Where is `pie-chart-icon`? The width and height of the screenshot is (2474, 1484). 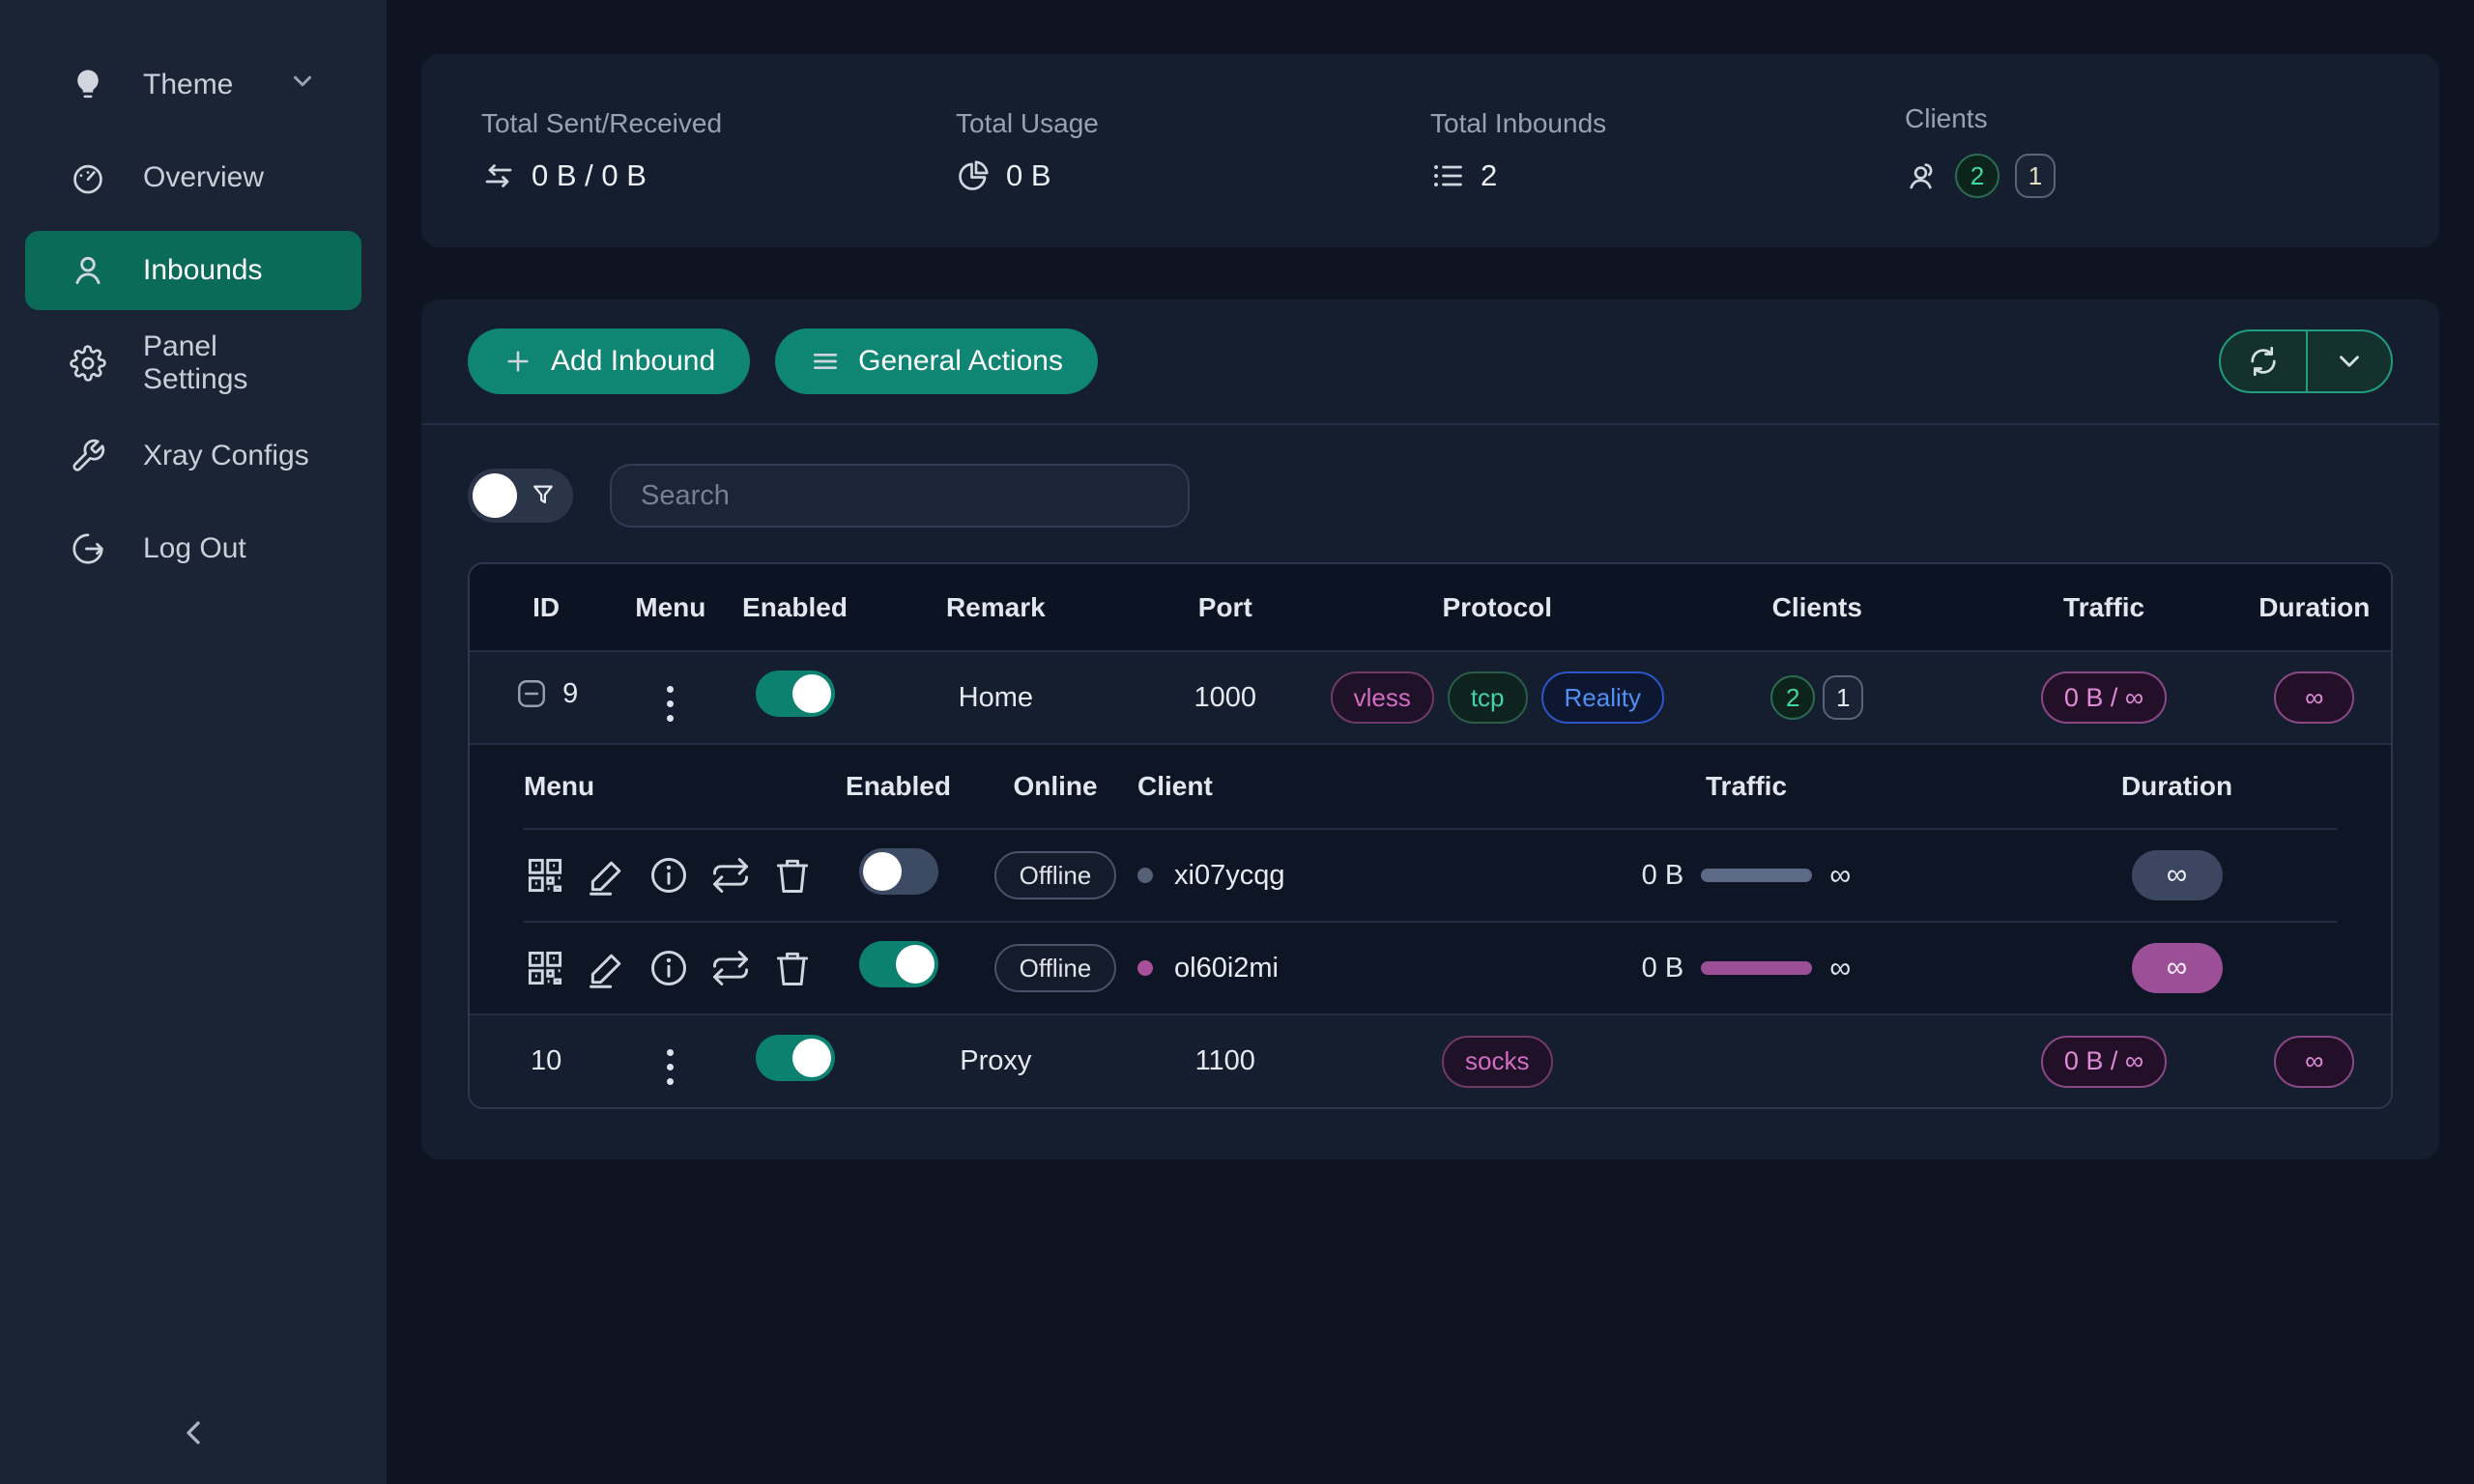 pie-chart-icon is located at coordinates (974, 176).